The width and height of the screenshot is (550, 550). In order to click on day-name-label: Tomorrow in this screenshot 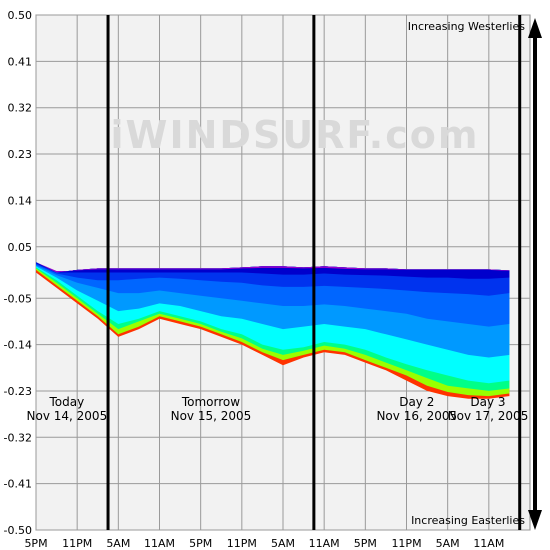, I will do `click(210, 402)`.